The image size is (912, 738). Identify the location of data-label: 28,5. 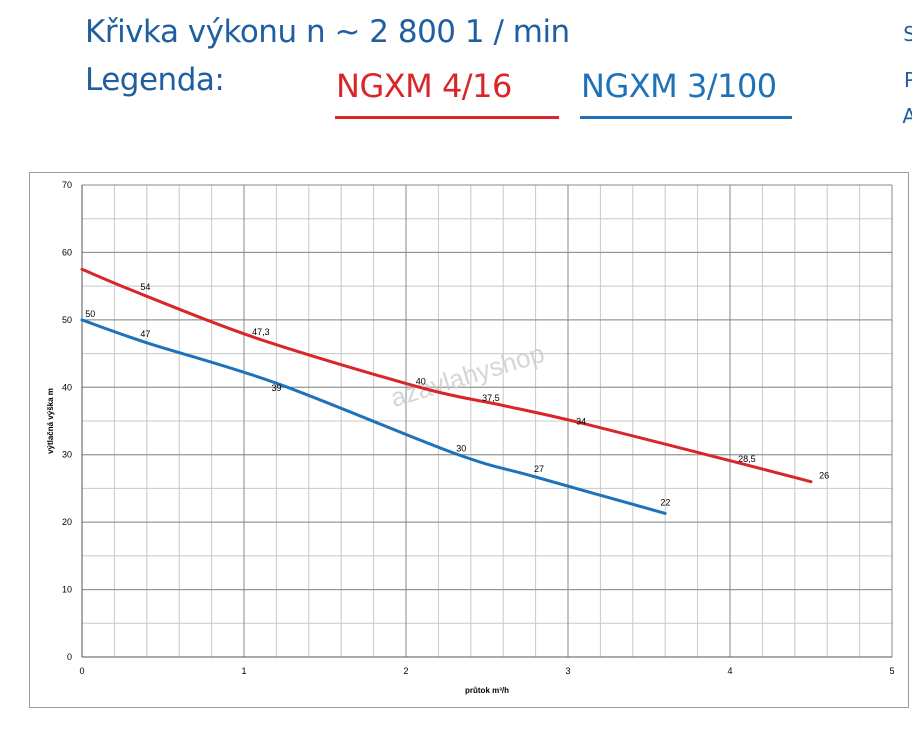
(747, 459).